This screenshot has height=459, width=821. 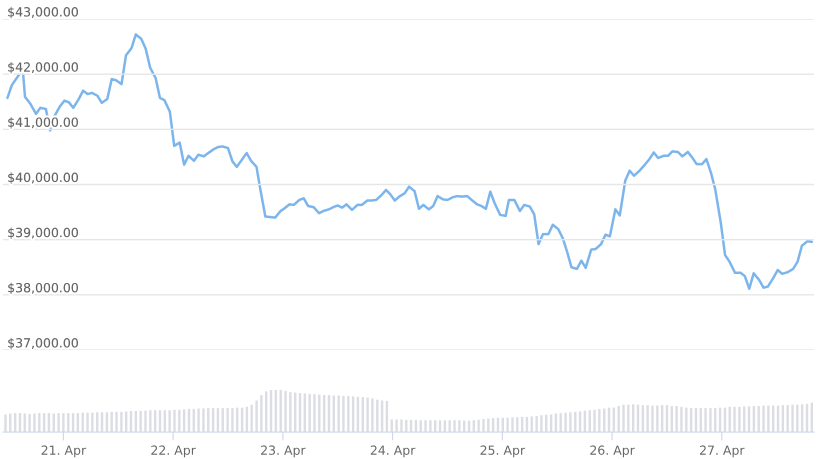 I want to click on x-tick-label: 27. Apr, so click(x=722, y=451).